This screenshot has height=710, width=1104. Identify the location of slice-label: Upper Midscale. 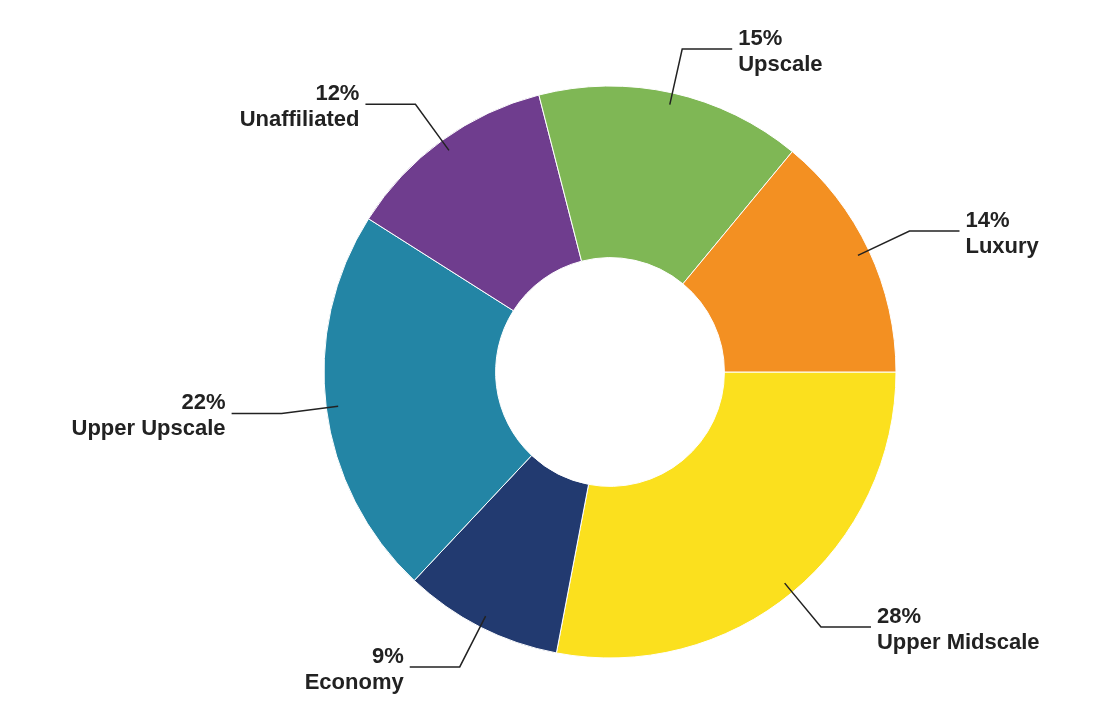
(958, 642).